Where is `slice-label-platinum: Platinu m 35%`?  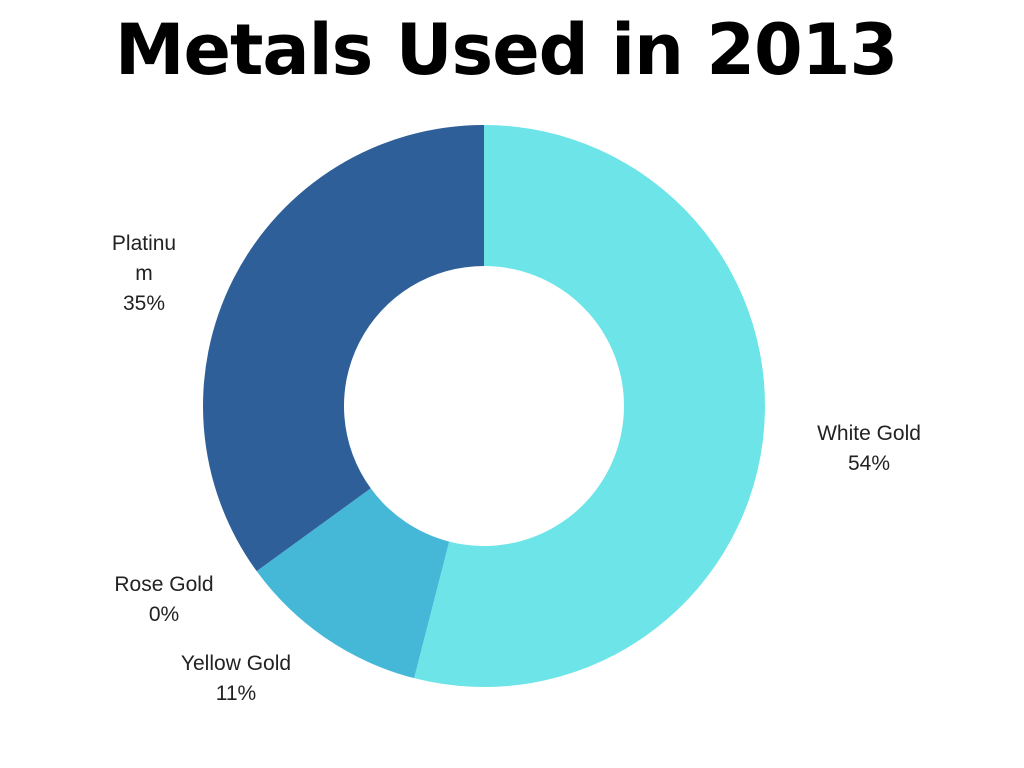
slice-label-platinum: Platinu m 35% is located at coordinates (144, 274).